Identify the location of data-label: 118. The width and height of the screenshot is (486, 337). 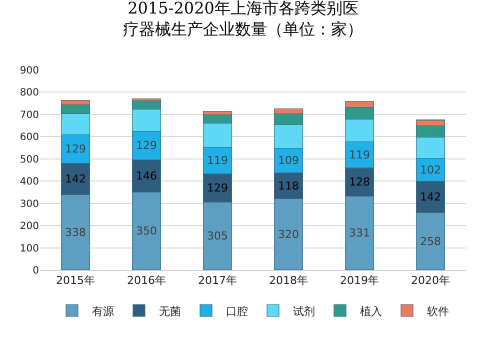
(288, 185).